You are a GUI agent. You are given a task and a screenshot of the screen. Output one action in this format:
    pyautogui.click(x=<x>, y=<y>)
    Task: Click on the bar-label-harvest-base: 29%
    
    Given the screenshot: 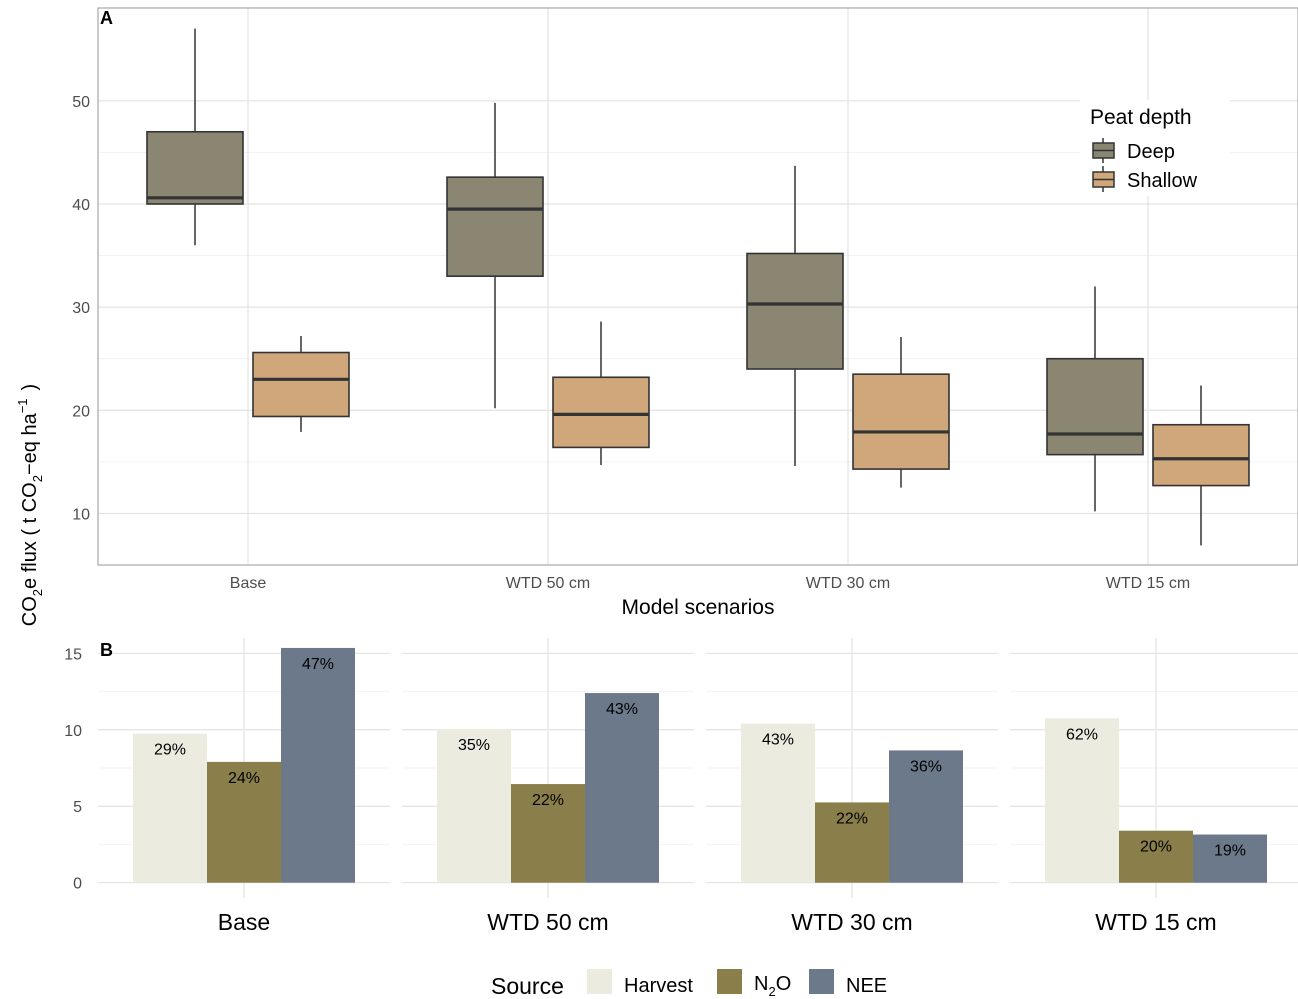 What is the action you would take?
    pyautogui.click(x=170, y=750)
    